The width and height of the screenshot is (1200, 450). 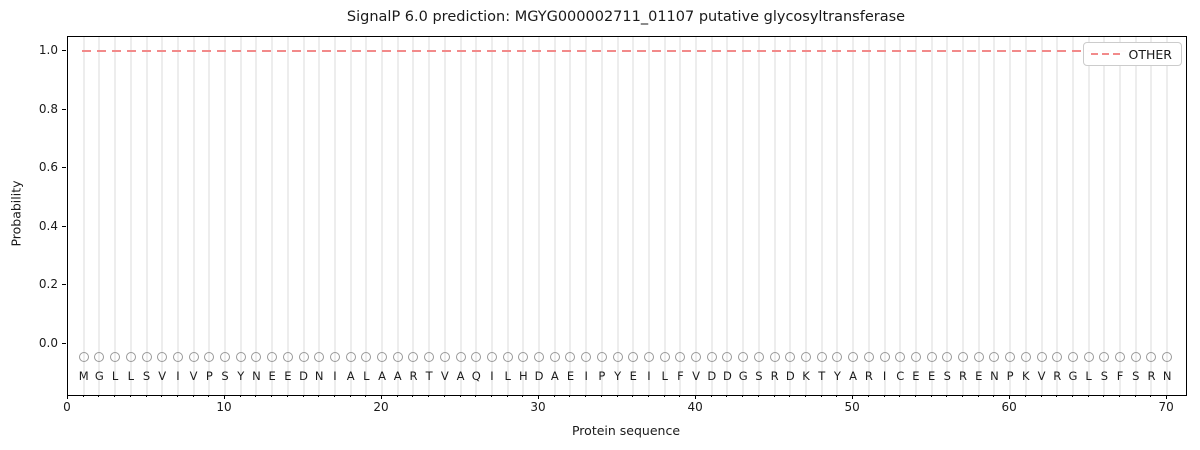 I want to click on legend-dashed-line-icon, so click(x=1105, y=54).